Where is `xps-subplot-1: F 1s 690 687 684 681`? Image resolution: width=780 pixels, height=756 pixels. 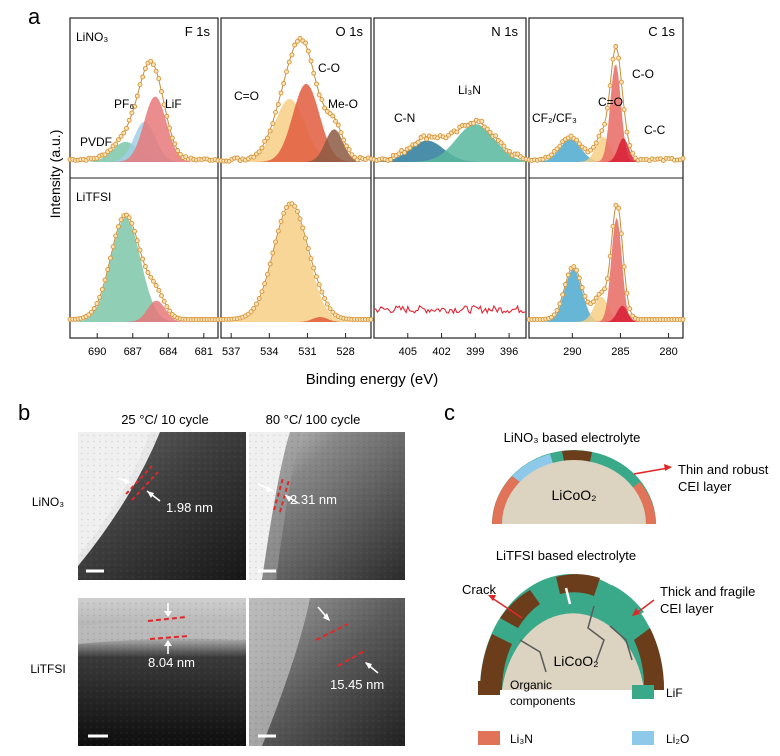
xps-subplot-1: F 1s 690 687 684 681 is located at coordinates (144, 187).